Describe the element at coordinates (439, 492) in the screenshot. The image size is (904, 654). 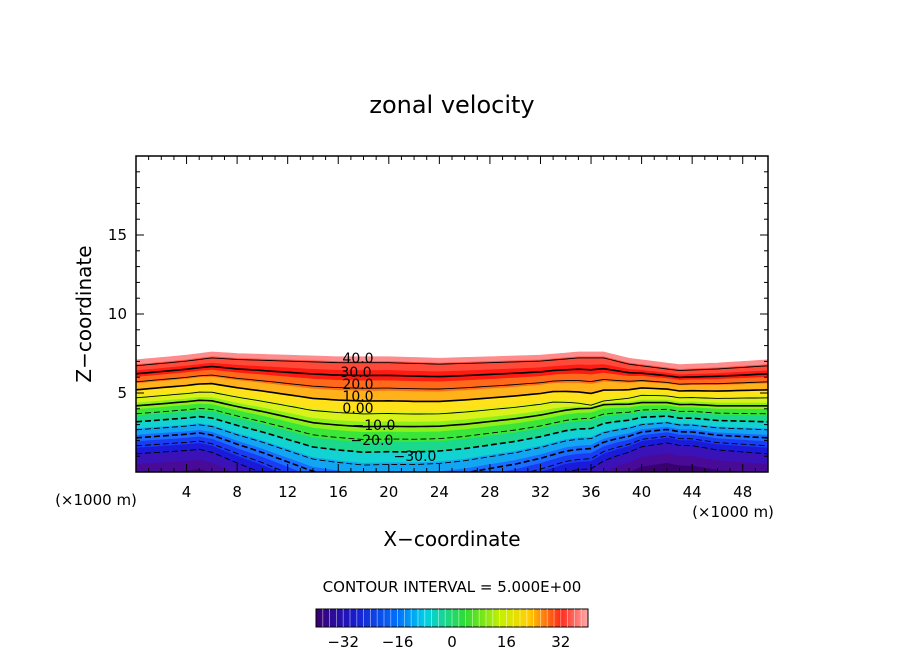
I see `x-tick-label: 24` at that location.